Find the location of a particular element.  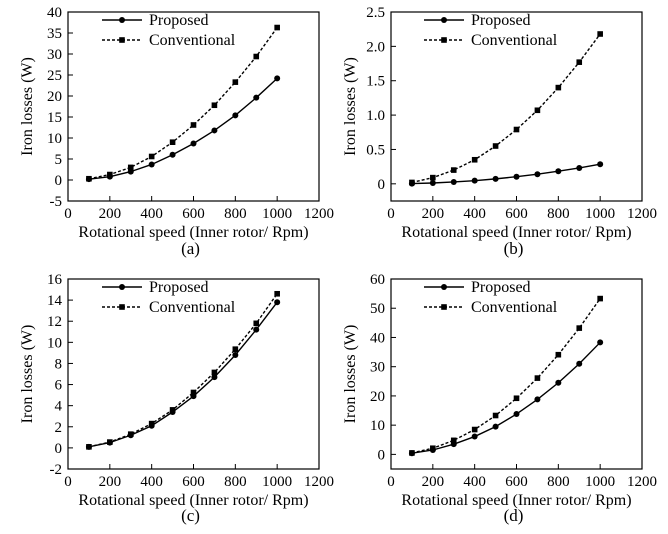

legend-label: Proposed is located at coordinates (179, 287).